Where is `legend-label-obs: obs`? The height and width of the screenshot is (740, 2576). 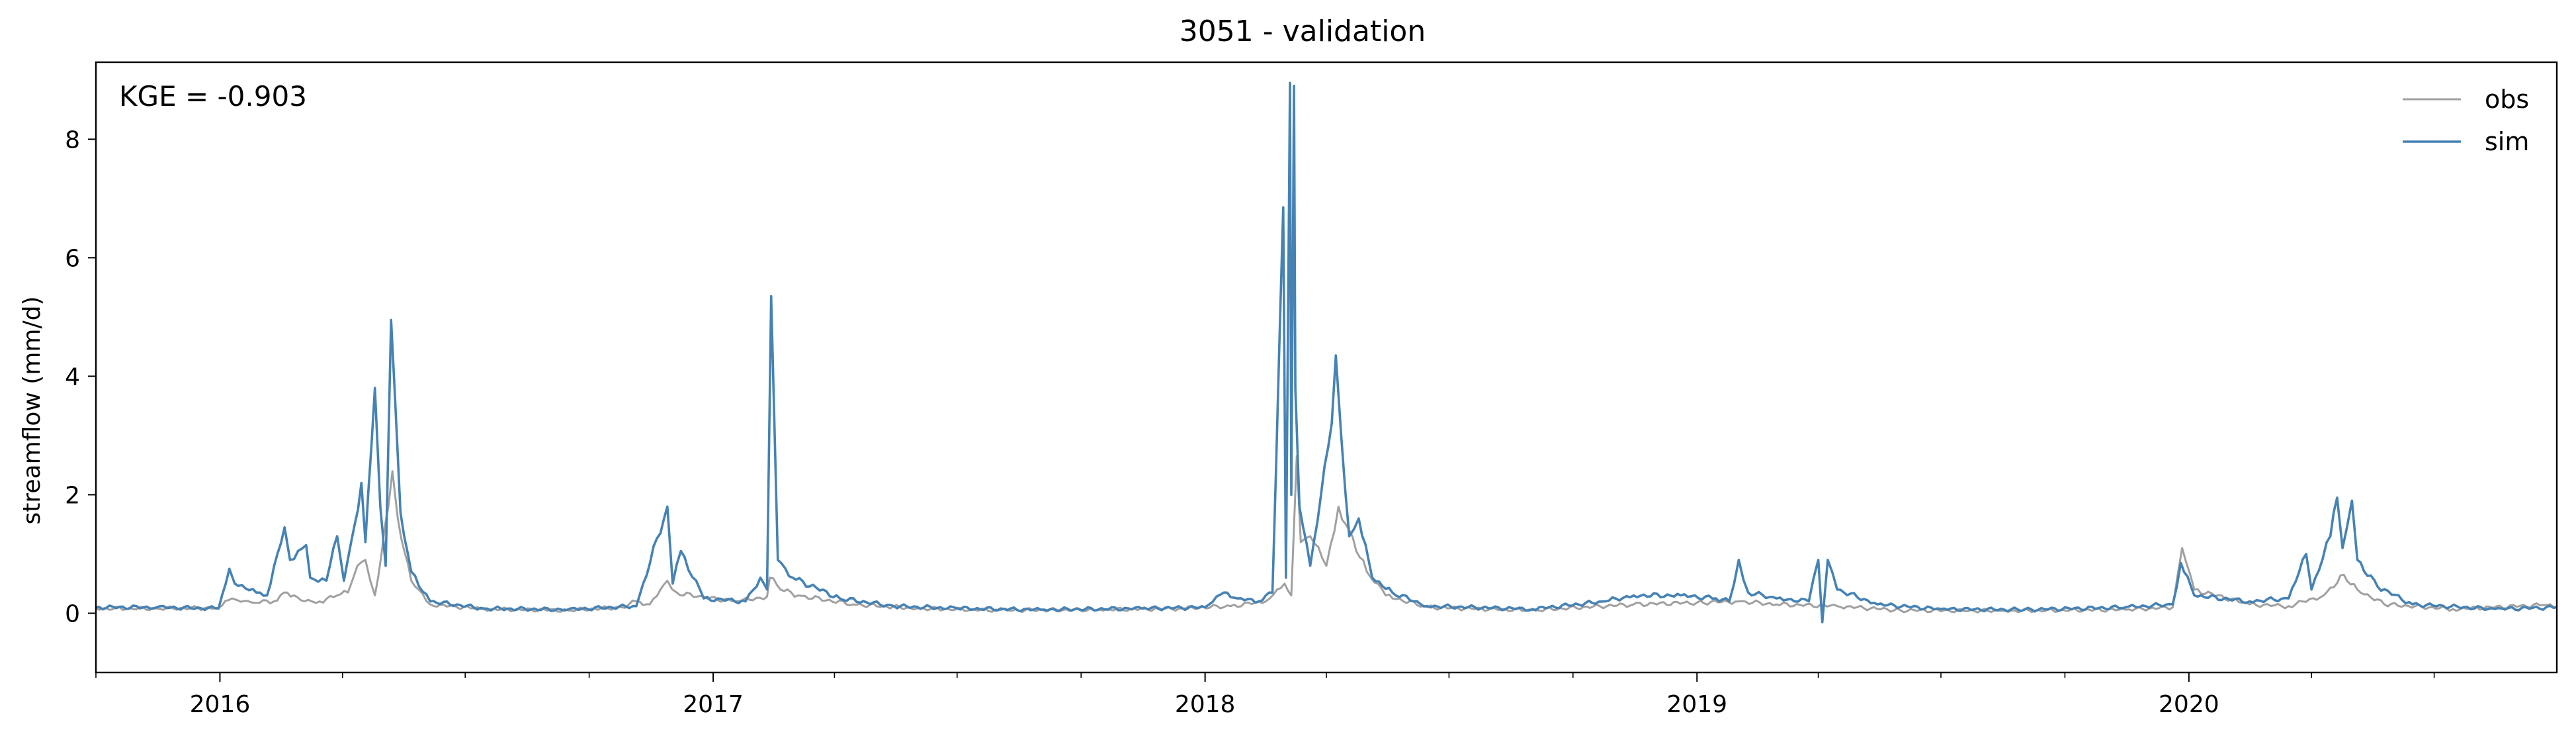
legend-label-obs: obs is located at coordinates (2507, 99).